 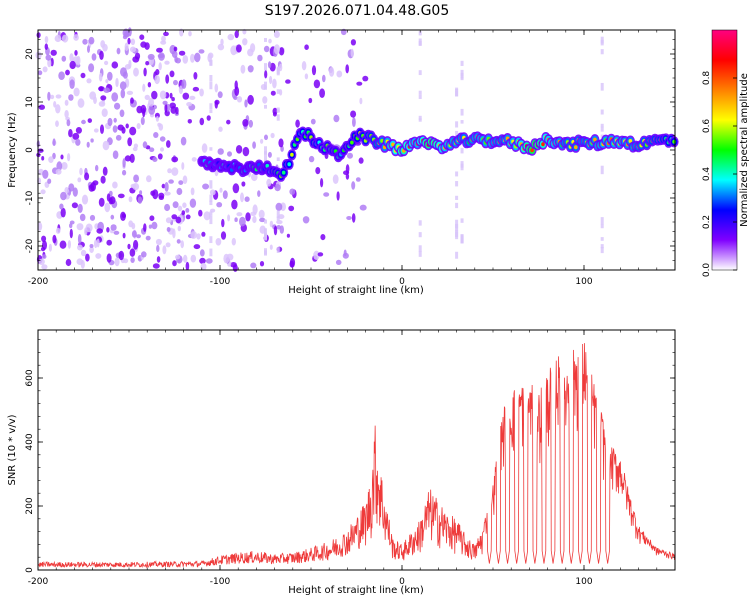 I want to click on y-tick-label: 10, so click(x=30, y=102).